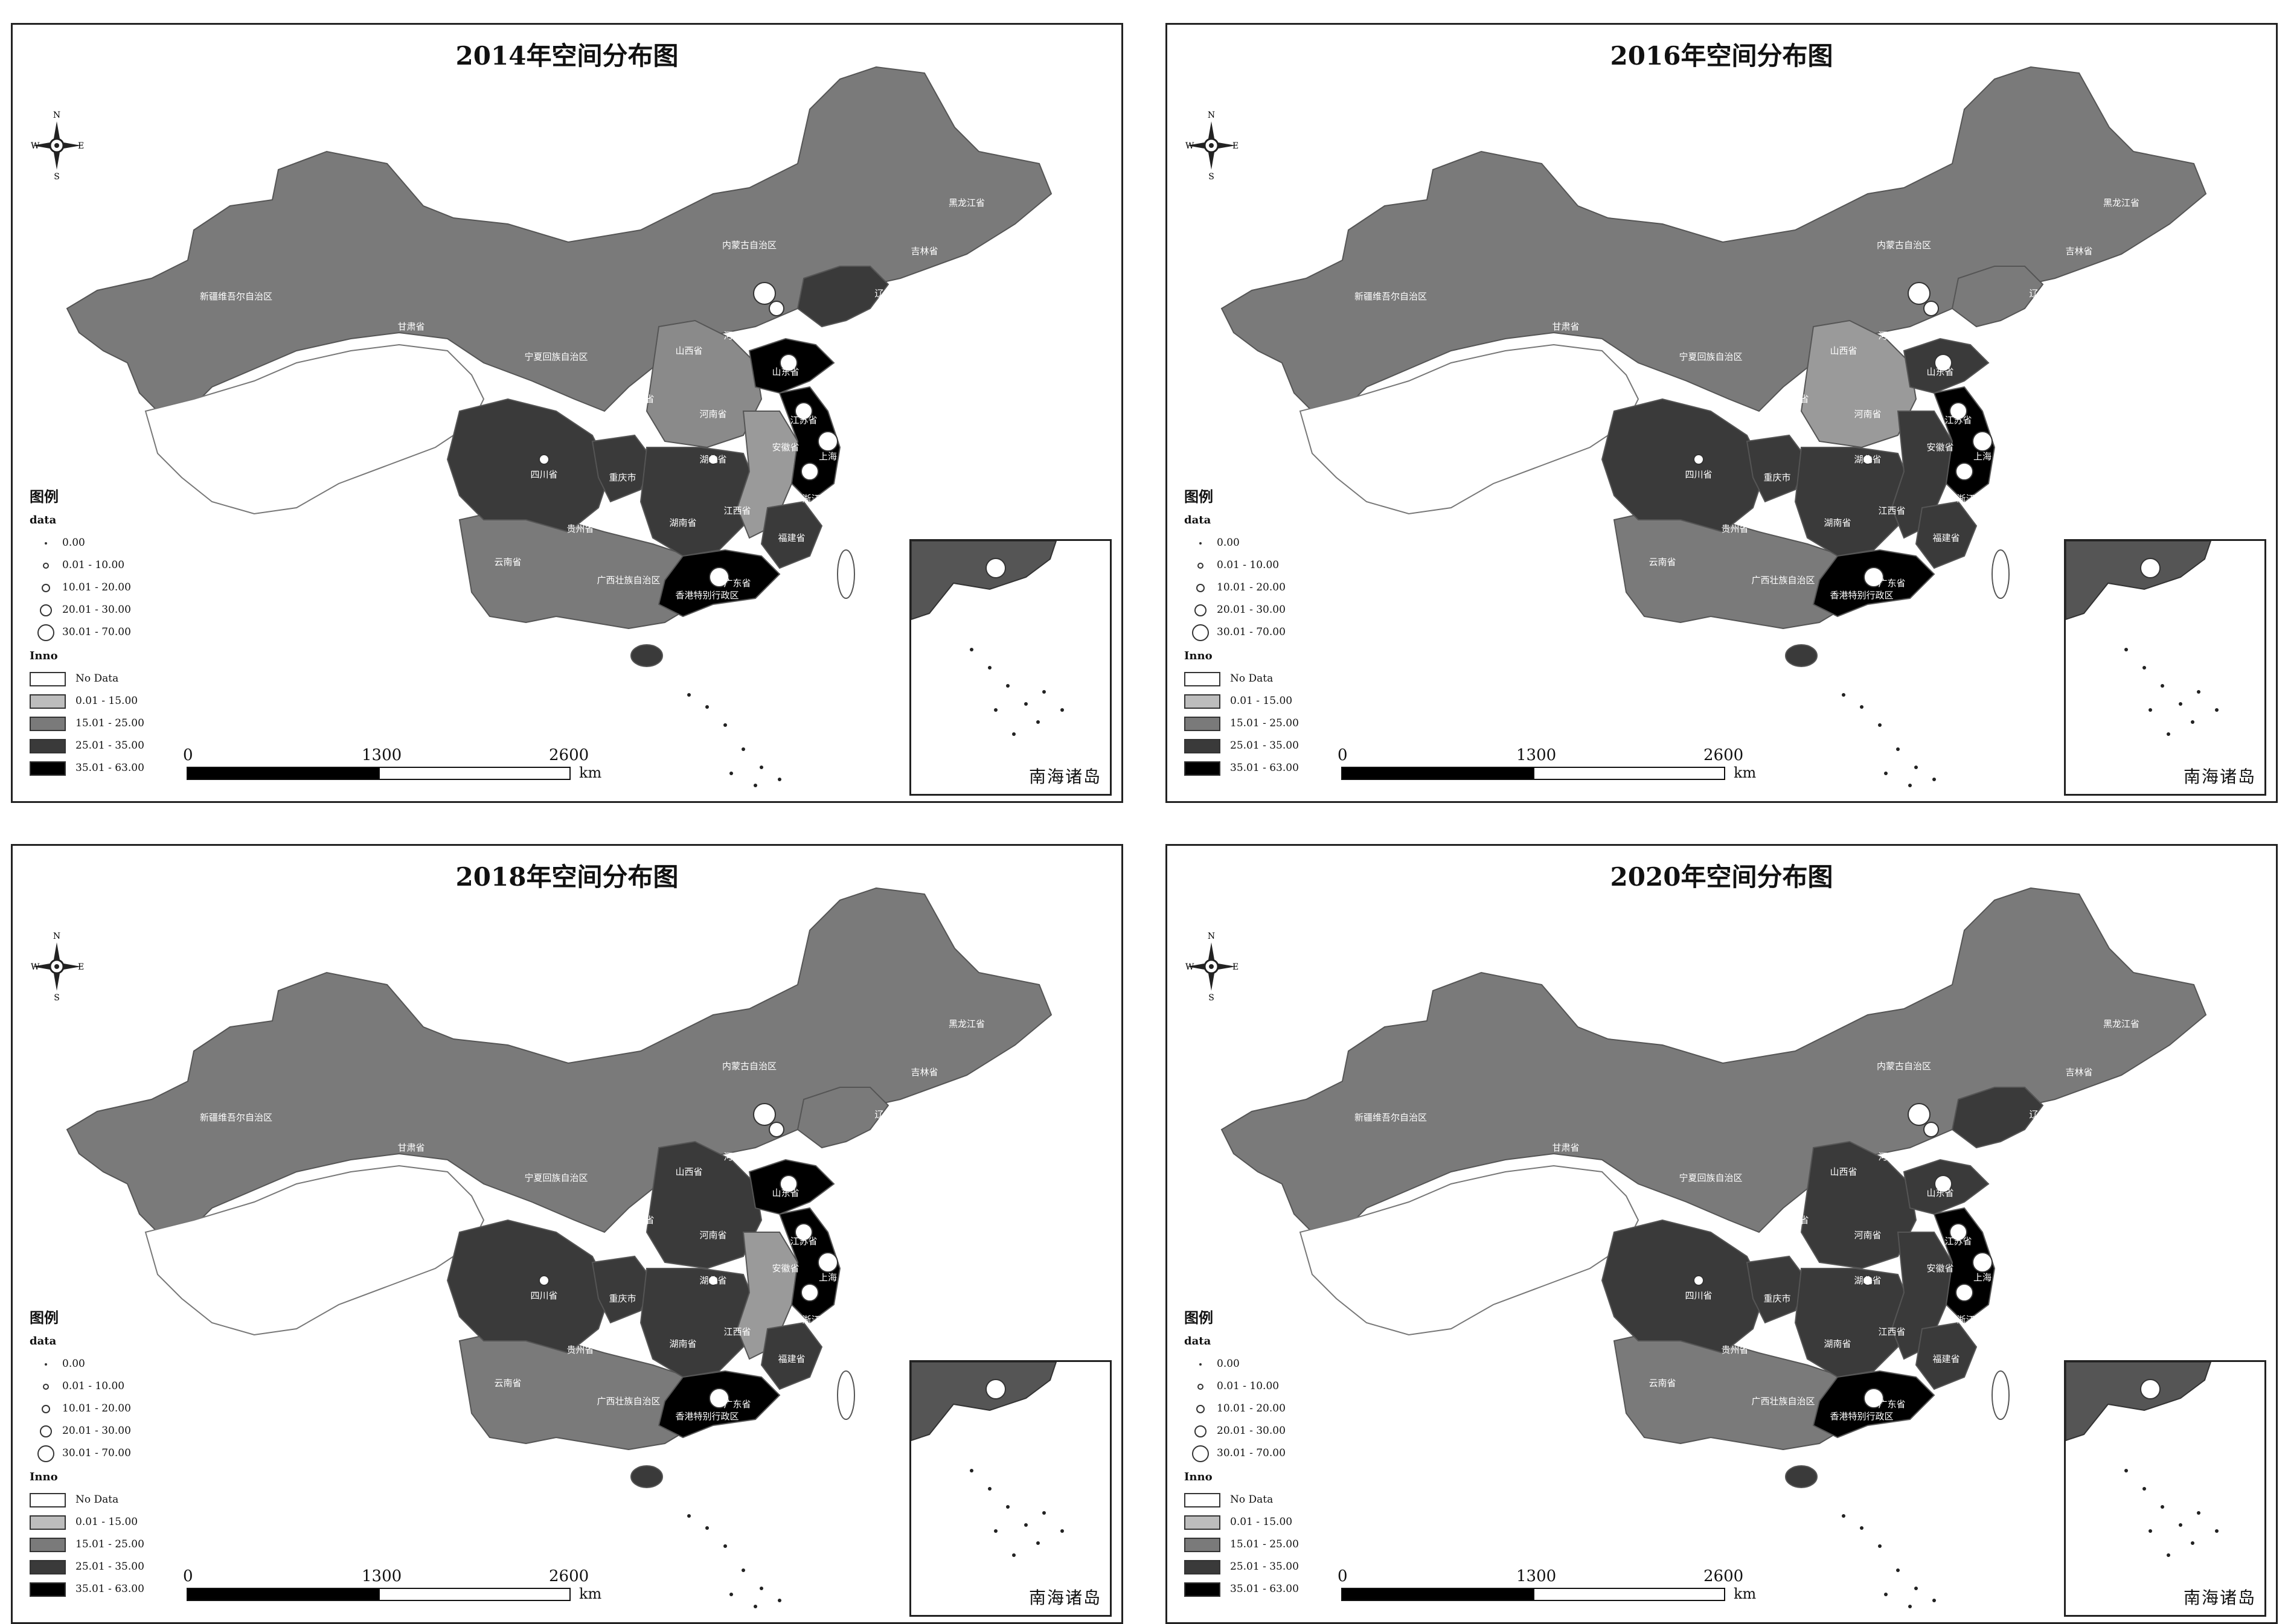  Describe the element at coordinates (698, 1323) in the screenshot. I see `region-hubei-hunan` at that location.